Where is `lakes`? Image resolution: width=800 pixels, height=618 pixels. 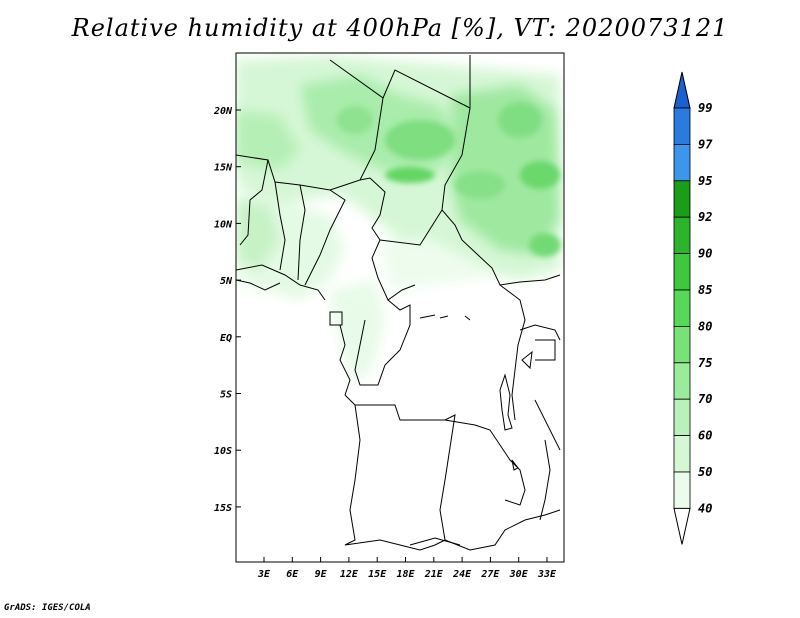
lakes is located at coordinates (476, 392).